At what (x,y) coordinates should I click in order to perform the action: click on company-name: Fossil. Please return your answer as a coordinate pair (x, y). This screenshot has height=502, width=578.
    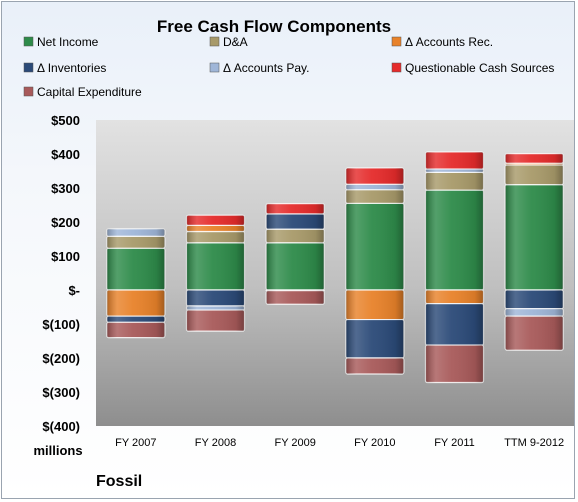
    Looking at the image, I should click on (119, 481).